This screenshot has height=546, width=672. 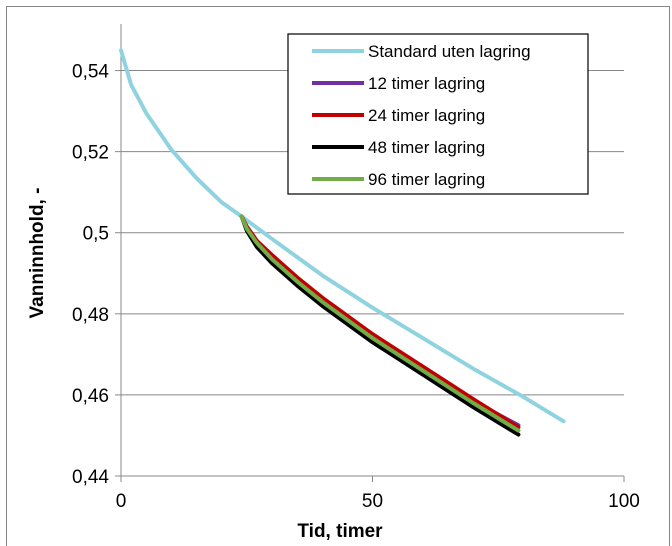 What do you see at coordinates (624, 501) in the screenshot?
I see `x-tick-label: 100` at bounding box center [624, 501].